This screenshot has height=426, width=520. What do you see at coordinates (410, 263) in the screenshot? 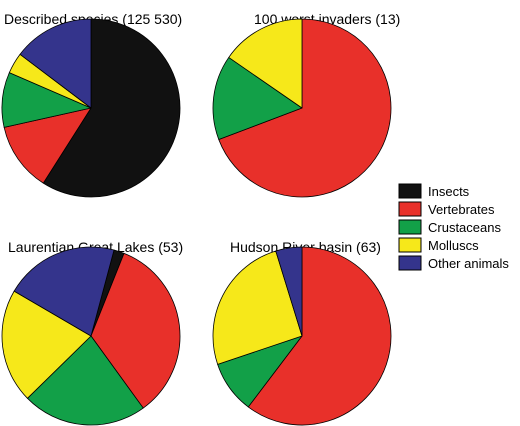
I see `legend-swatch-other-animals` at bounding box center [410, 263].